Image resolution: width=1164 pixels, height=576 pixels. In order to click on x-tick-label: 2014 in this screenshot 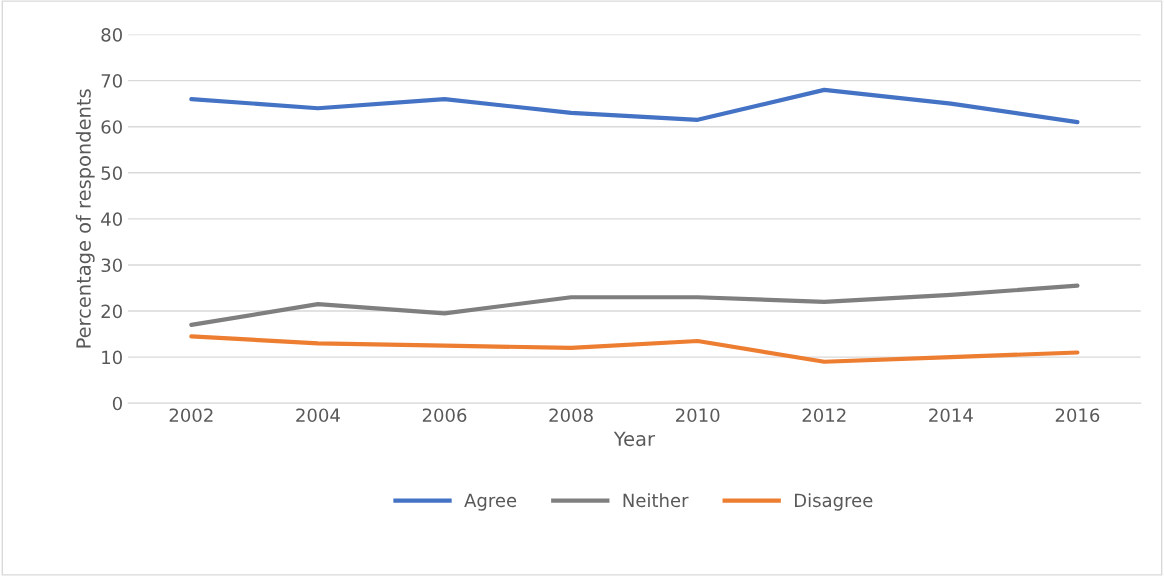, I will do `click(951, 415)`.